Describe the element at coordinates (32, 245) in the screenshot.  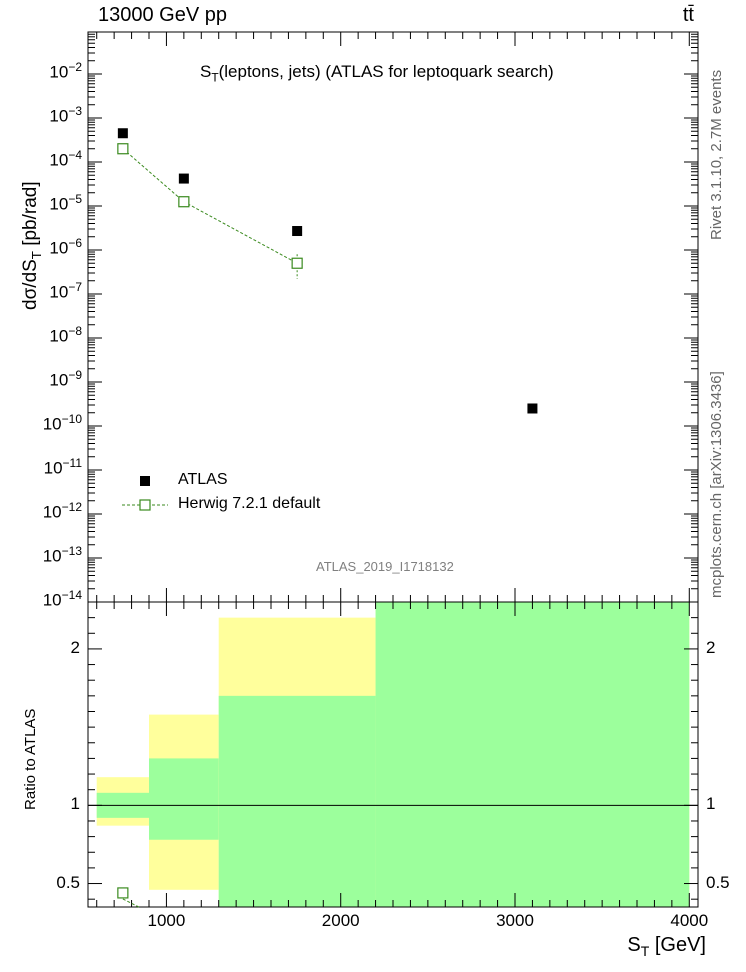
I see `y-axis-label-main: dσ/dST [pb/rad]` at that location.